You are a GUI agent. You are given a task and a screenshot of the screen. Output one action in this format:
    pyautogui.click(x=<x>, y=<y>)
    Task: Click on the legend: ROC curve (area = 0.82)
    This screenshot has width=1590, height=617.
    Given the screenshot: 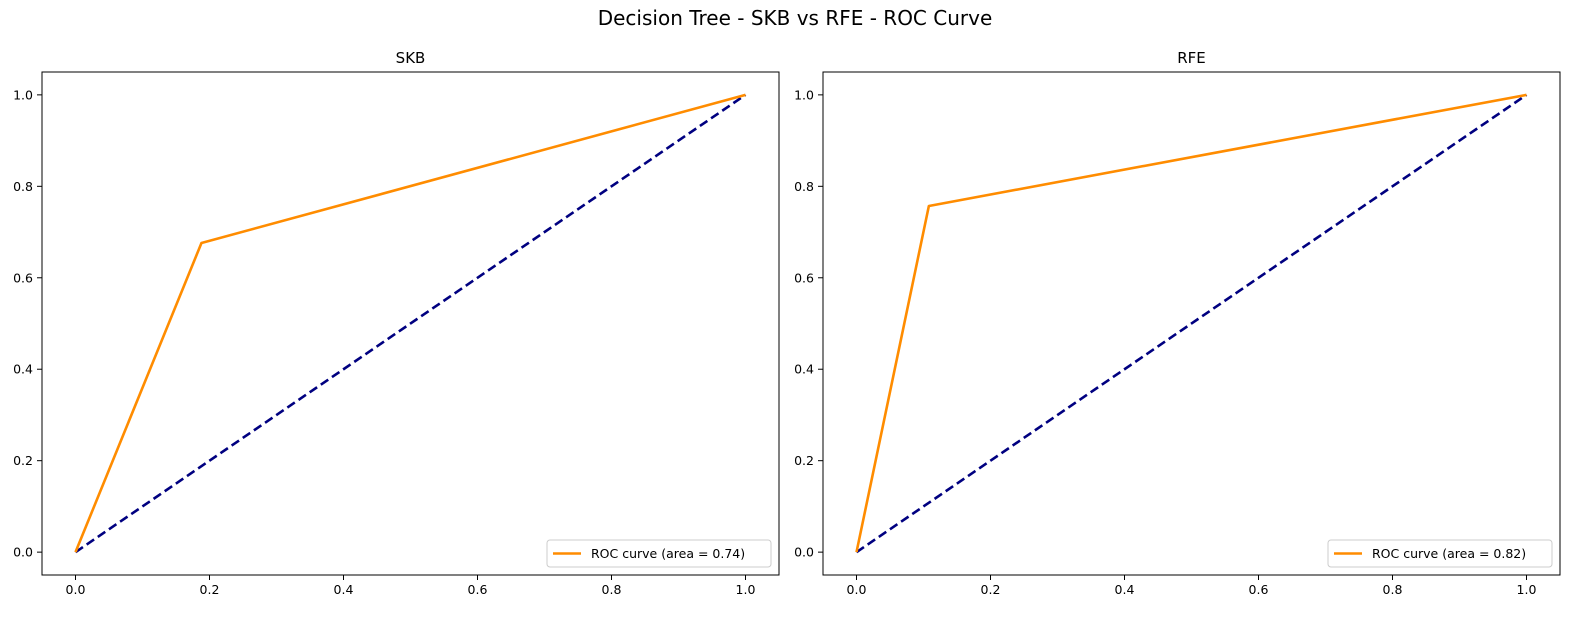 What is the action you would take?
    pyautogui.click(x=1440, y=553)
    